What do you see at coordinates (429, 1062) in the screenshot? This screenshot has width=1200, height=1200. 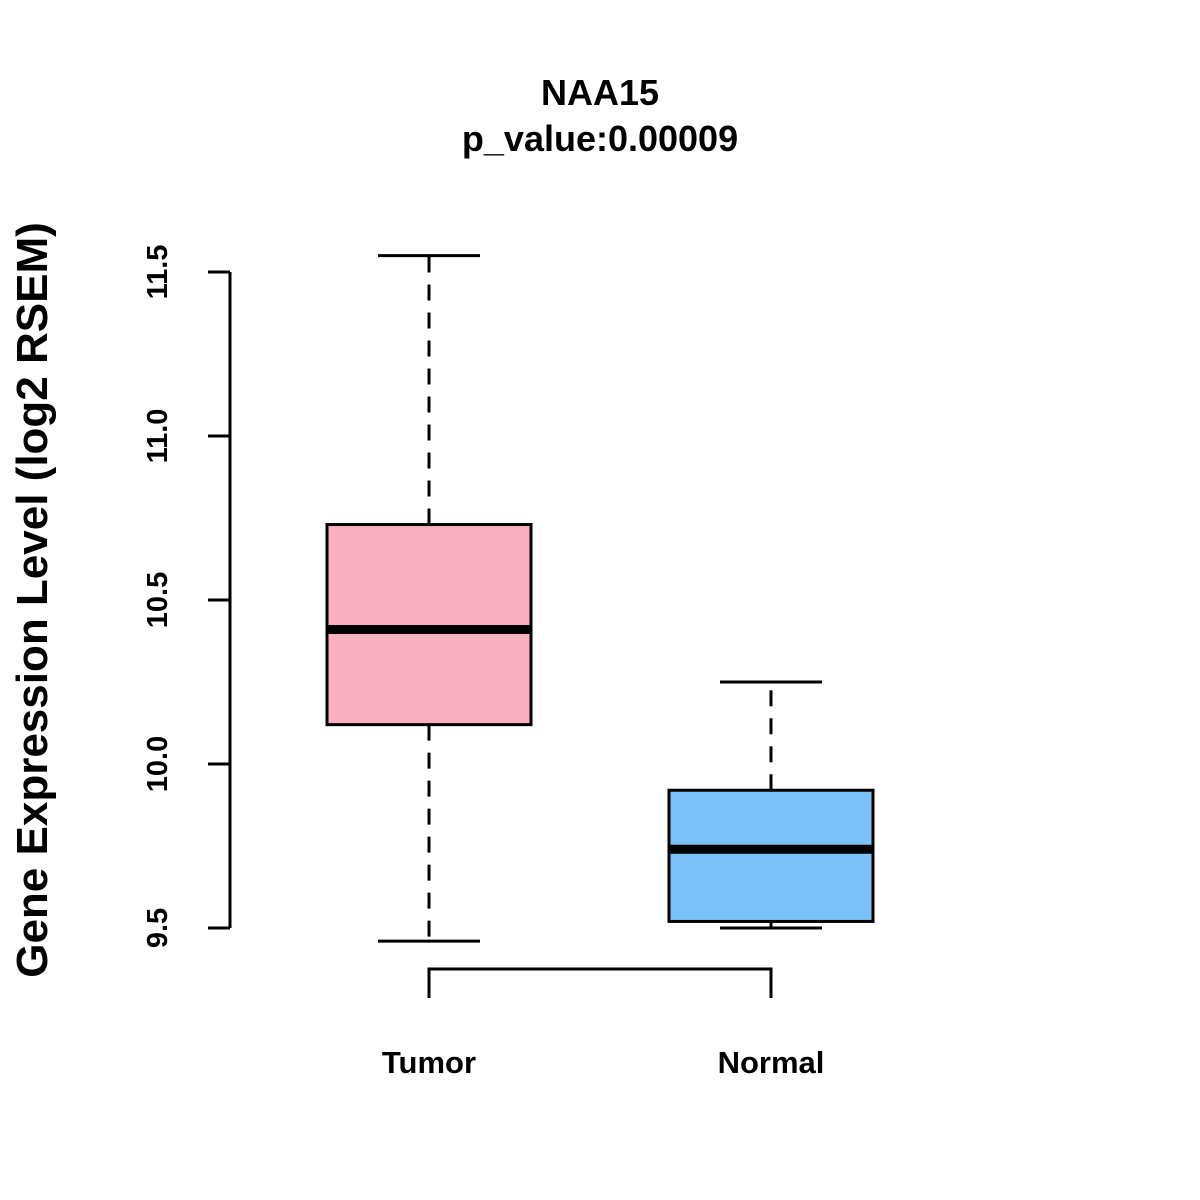 I see `x-category-label-tumor: Tumor` at bounding box center [429, 1062].